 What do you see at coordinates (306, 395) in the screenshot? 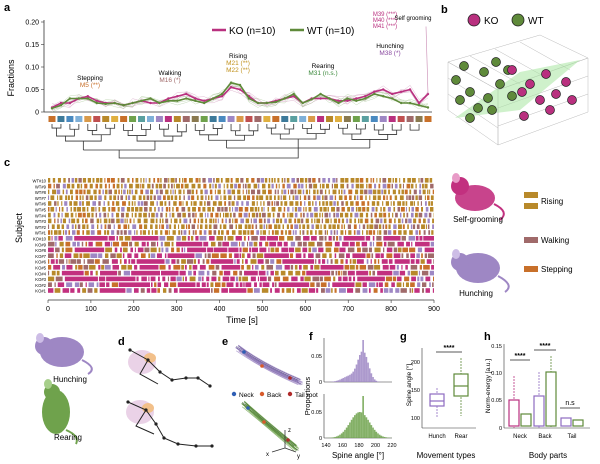
I see `legend-tail-root-label: Tail root` at bounding box center [306, 395].